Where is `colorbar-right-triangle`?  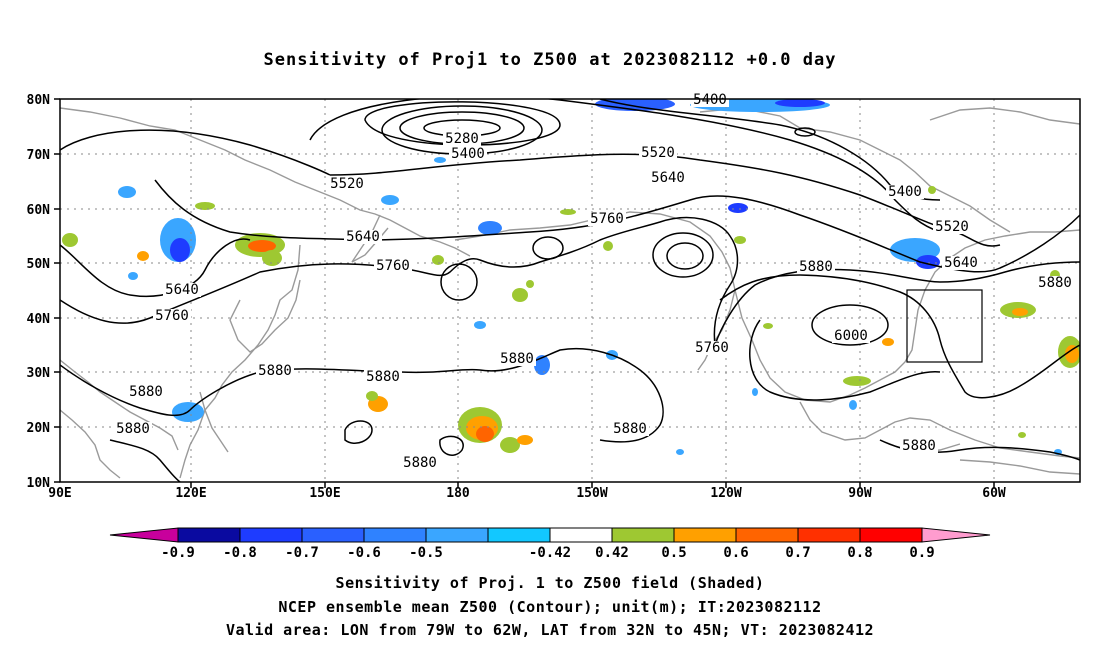
colorbar-right-triangle is located at coordinates (956, 535).